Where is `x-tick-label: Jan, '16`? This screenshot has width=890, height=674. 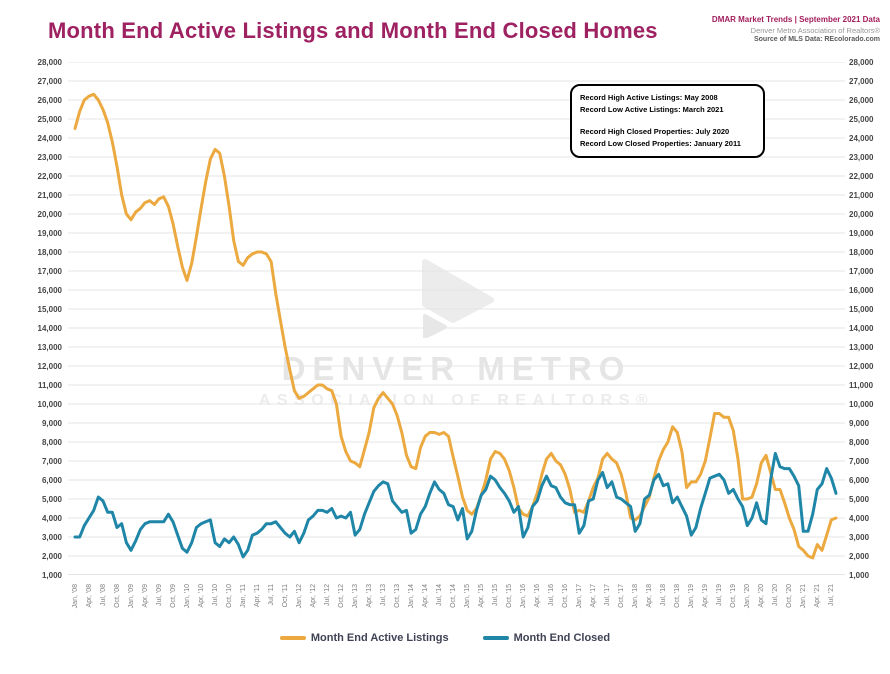 x-tick-label: Jan, '16 is located at coordinates (523, 596).